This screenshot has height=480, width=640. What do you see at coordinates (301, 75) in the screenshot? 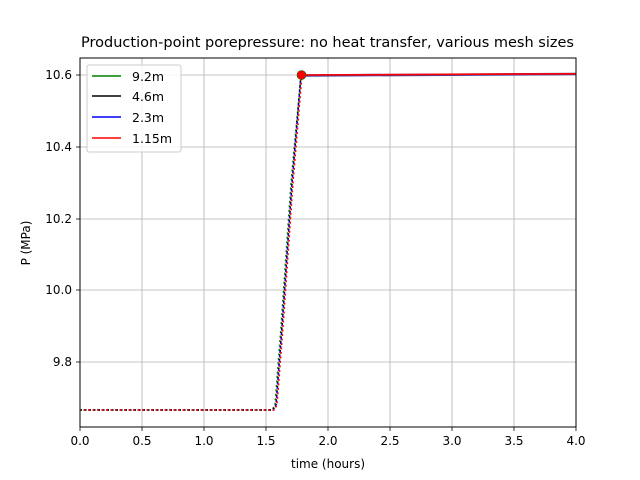
I see `transition-marker` at bounding box center [301, 75].